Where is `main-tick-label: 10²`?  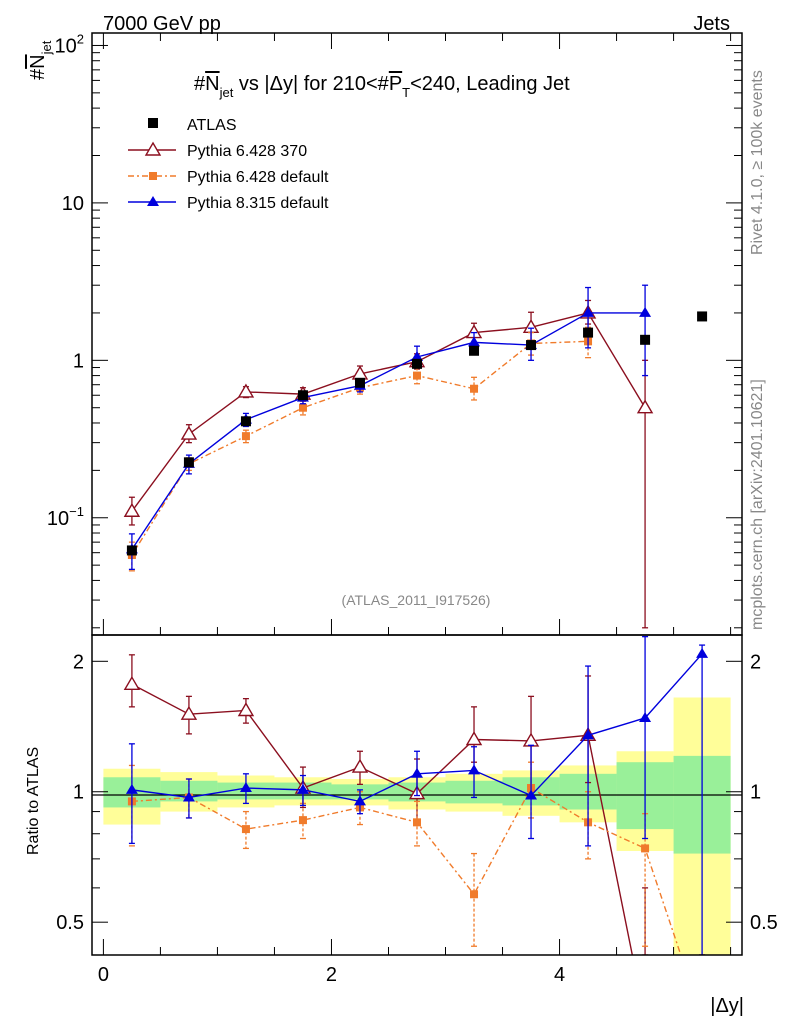 main-tick-label: 10² is located at coordinates (69, 44).